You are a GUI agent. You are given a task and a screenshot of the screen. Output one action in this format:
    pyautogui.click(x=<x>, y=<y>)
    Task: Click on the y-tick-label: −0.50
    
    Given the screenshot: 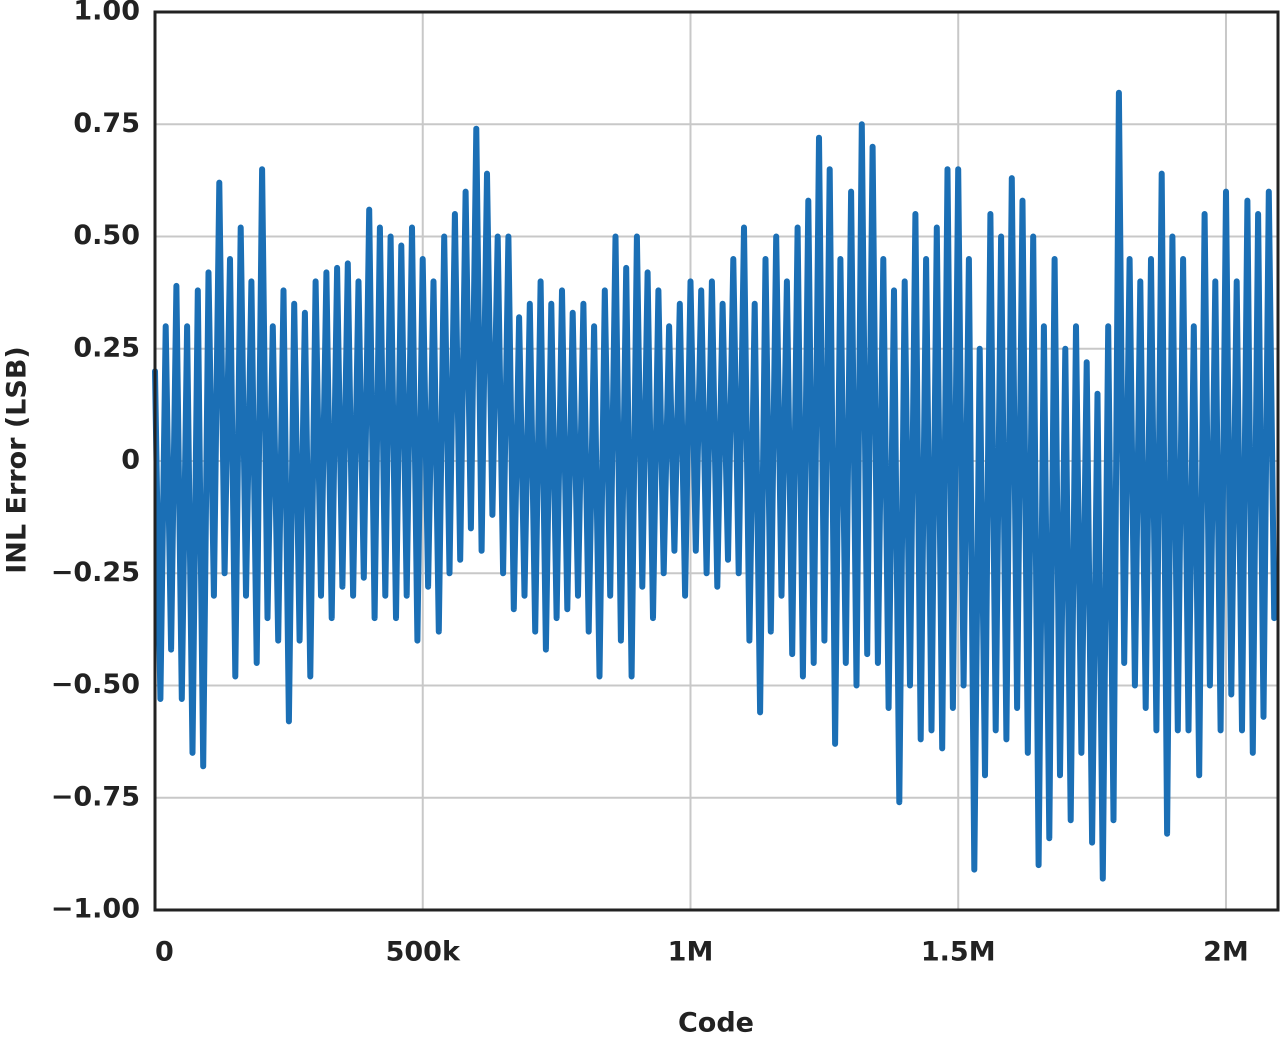 What is the action you would take?
    pyautogui.click(x=95, y=684)
    